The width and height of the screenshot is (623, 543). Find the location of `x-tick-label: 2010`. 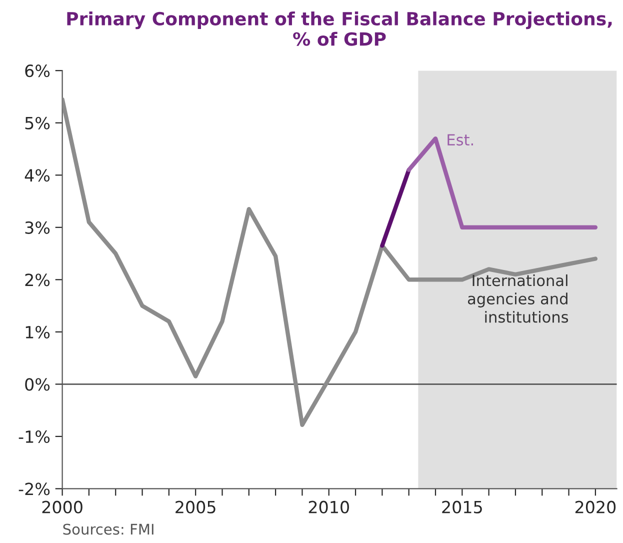

x-tick-label: 2010 is located at coordinates (328, 507).